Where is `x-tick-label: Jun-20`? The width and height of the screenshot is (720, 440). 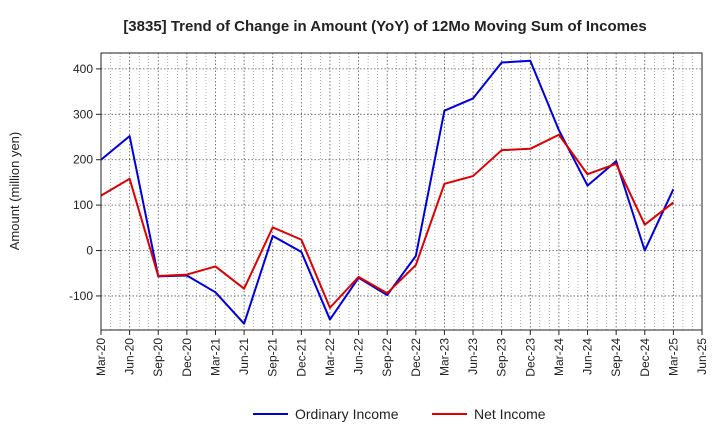 x-tick-label: Jun-20 is located at coordinates (130, 356).